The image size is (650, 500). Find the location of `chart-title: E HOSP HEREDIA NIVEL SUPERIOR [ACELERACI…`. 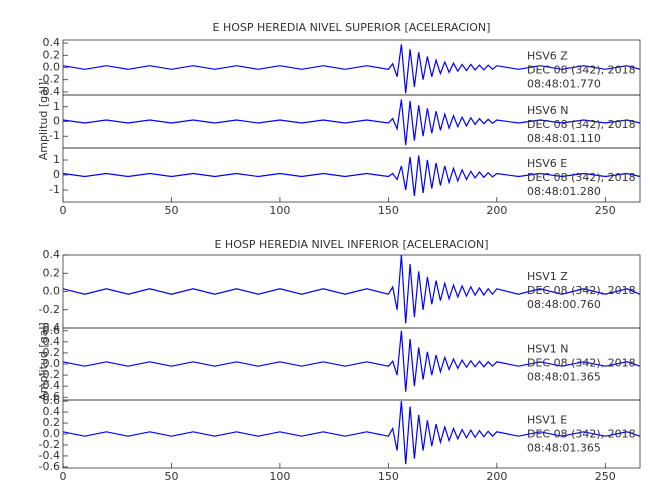

chart-title: E HOSP HEREDIA NIVEL SUPERIOR [ACELERACI… is located at coordinates (352, 27).